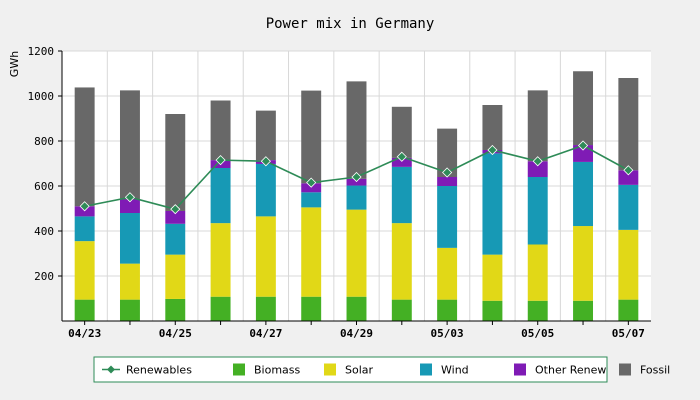 This screenshot has width=700, height=400. What do you see at coordinates (570, 370) in the screenshot?
I see `legend-label: Other Renew` at bounding box center [570, 370].